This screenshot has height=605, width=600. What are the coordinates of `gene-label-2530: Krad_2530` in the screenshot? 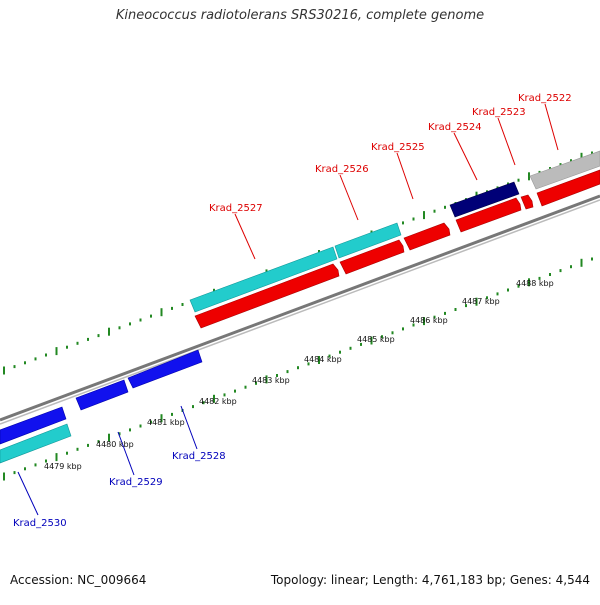 It's located at (40, 523).